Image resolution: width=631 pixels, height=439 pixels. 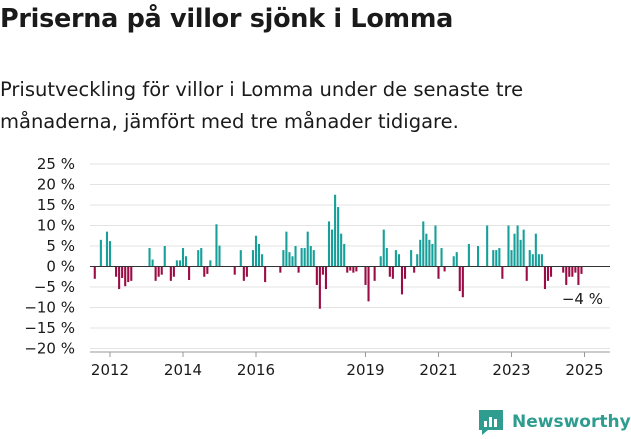 What do you see at coordinates (56, 185) in the screenshot?
I see `y-tick-label: 20 %` at bounding box center [56, 185].